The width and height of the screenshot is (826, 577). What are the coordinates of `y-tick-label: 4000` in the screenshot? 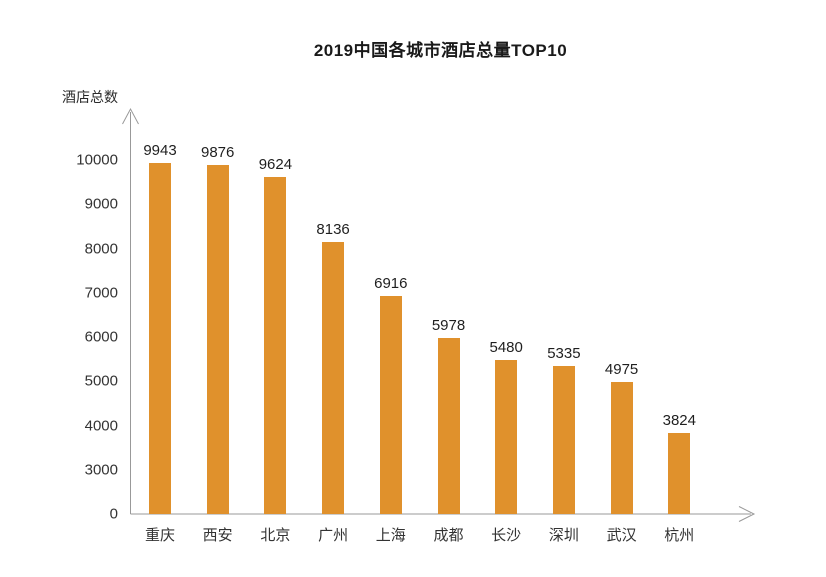 It's located at (101, 425).